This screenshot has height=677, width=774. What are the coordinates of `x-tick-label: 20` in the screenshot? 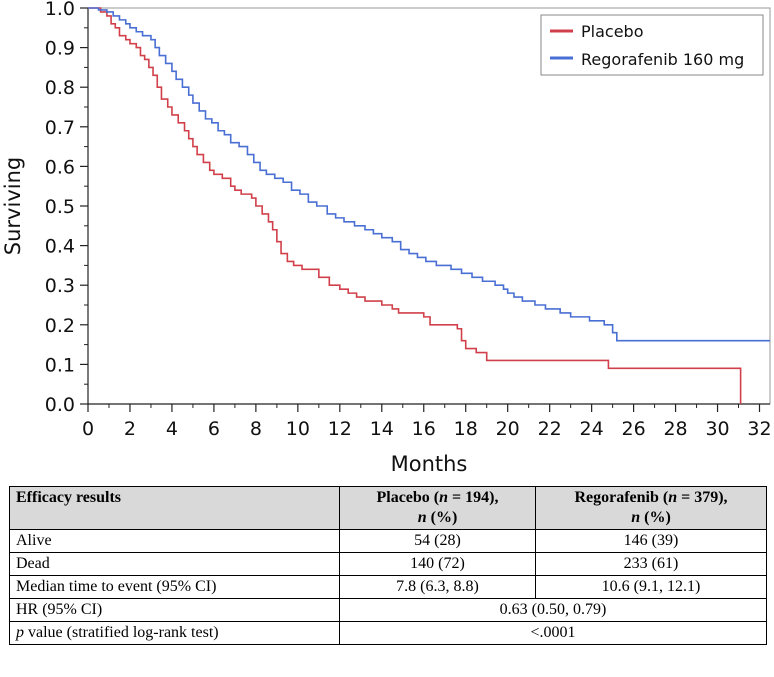 It's located at (508, 429).